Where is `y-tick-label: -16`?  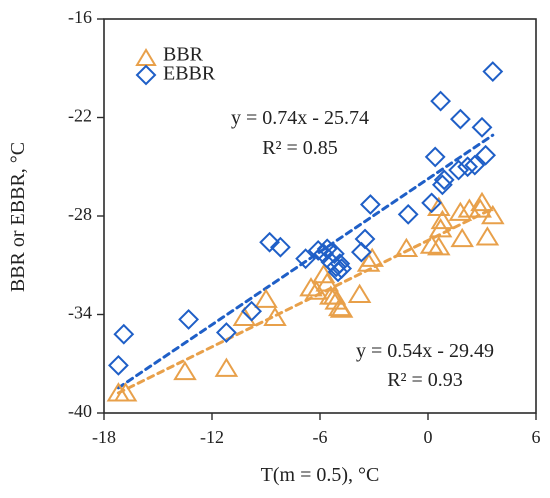
y-tick-label: -16 is located at coordinates (80, 17).